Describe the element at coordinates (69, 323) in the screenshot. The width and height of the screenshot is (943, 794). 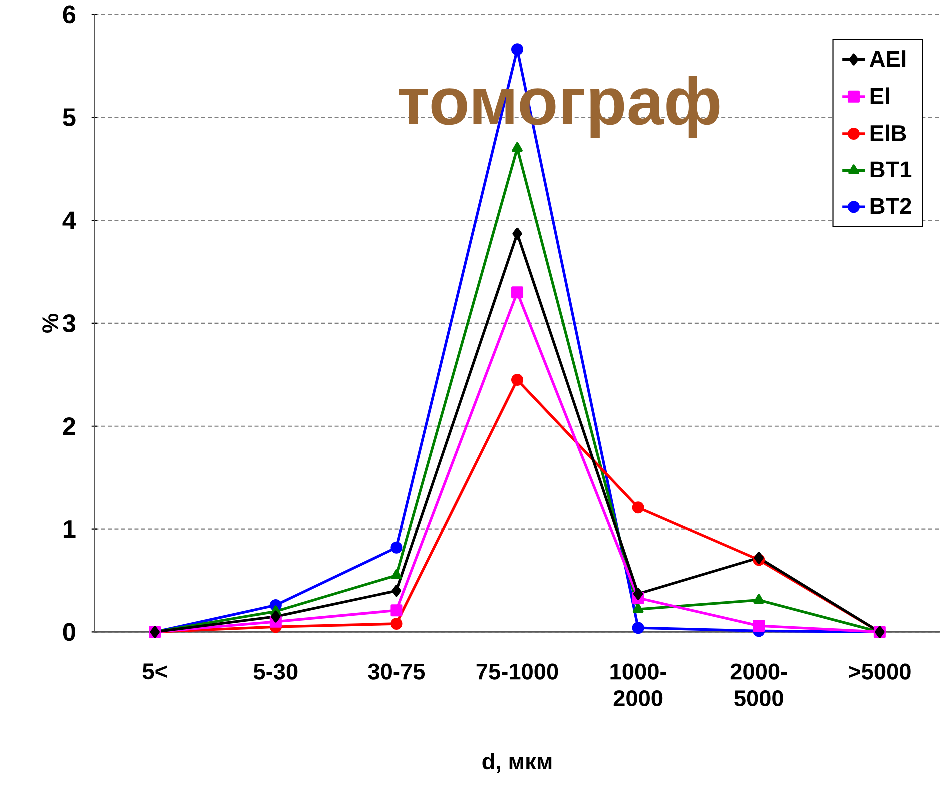
I see `y-tick-label: 3` at that location.